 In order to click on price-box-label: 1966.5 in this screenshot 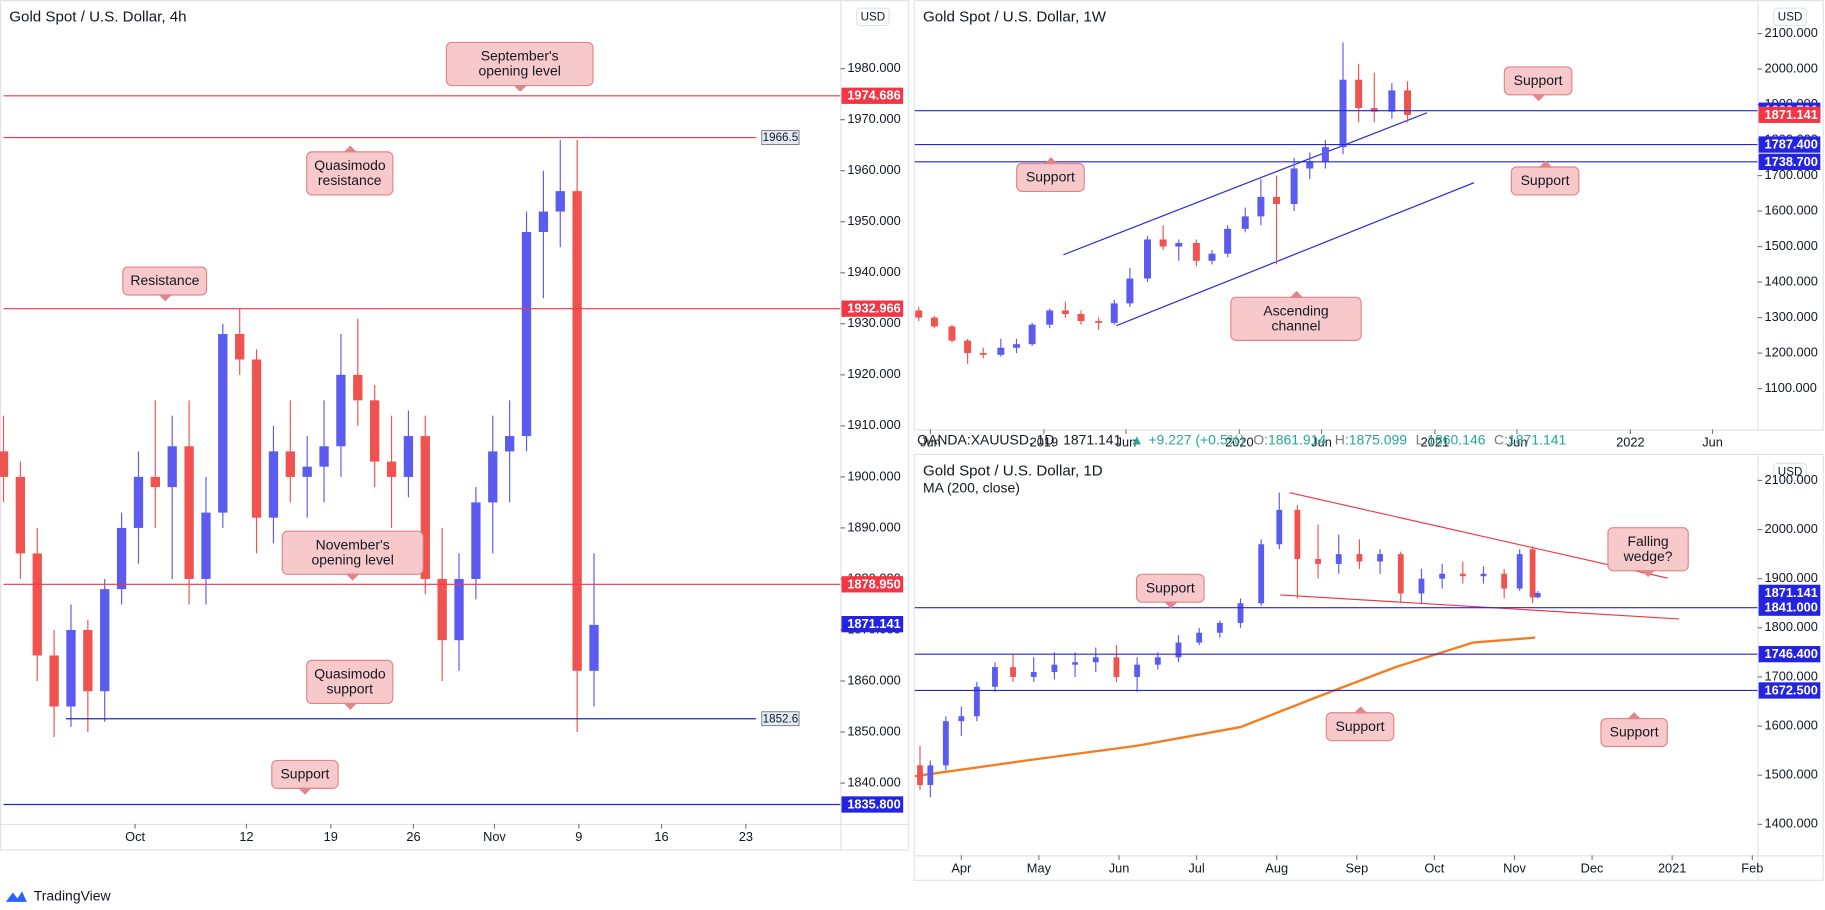, I will do `click(781, 137)`.